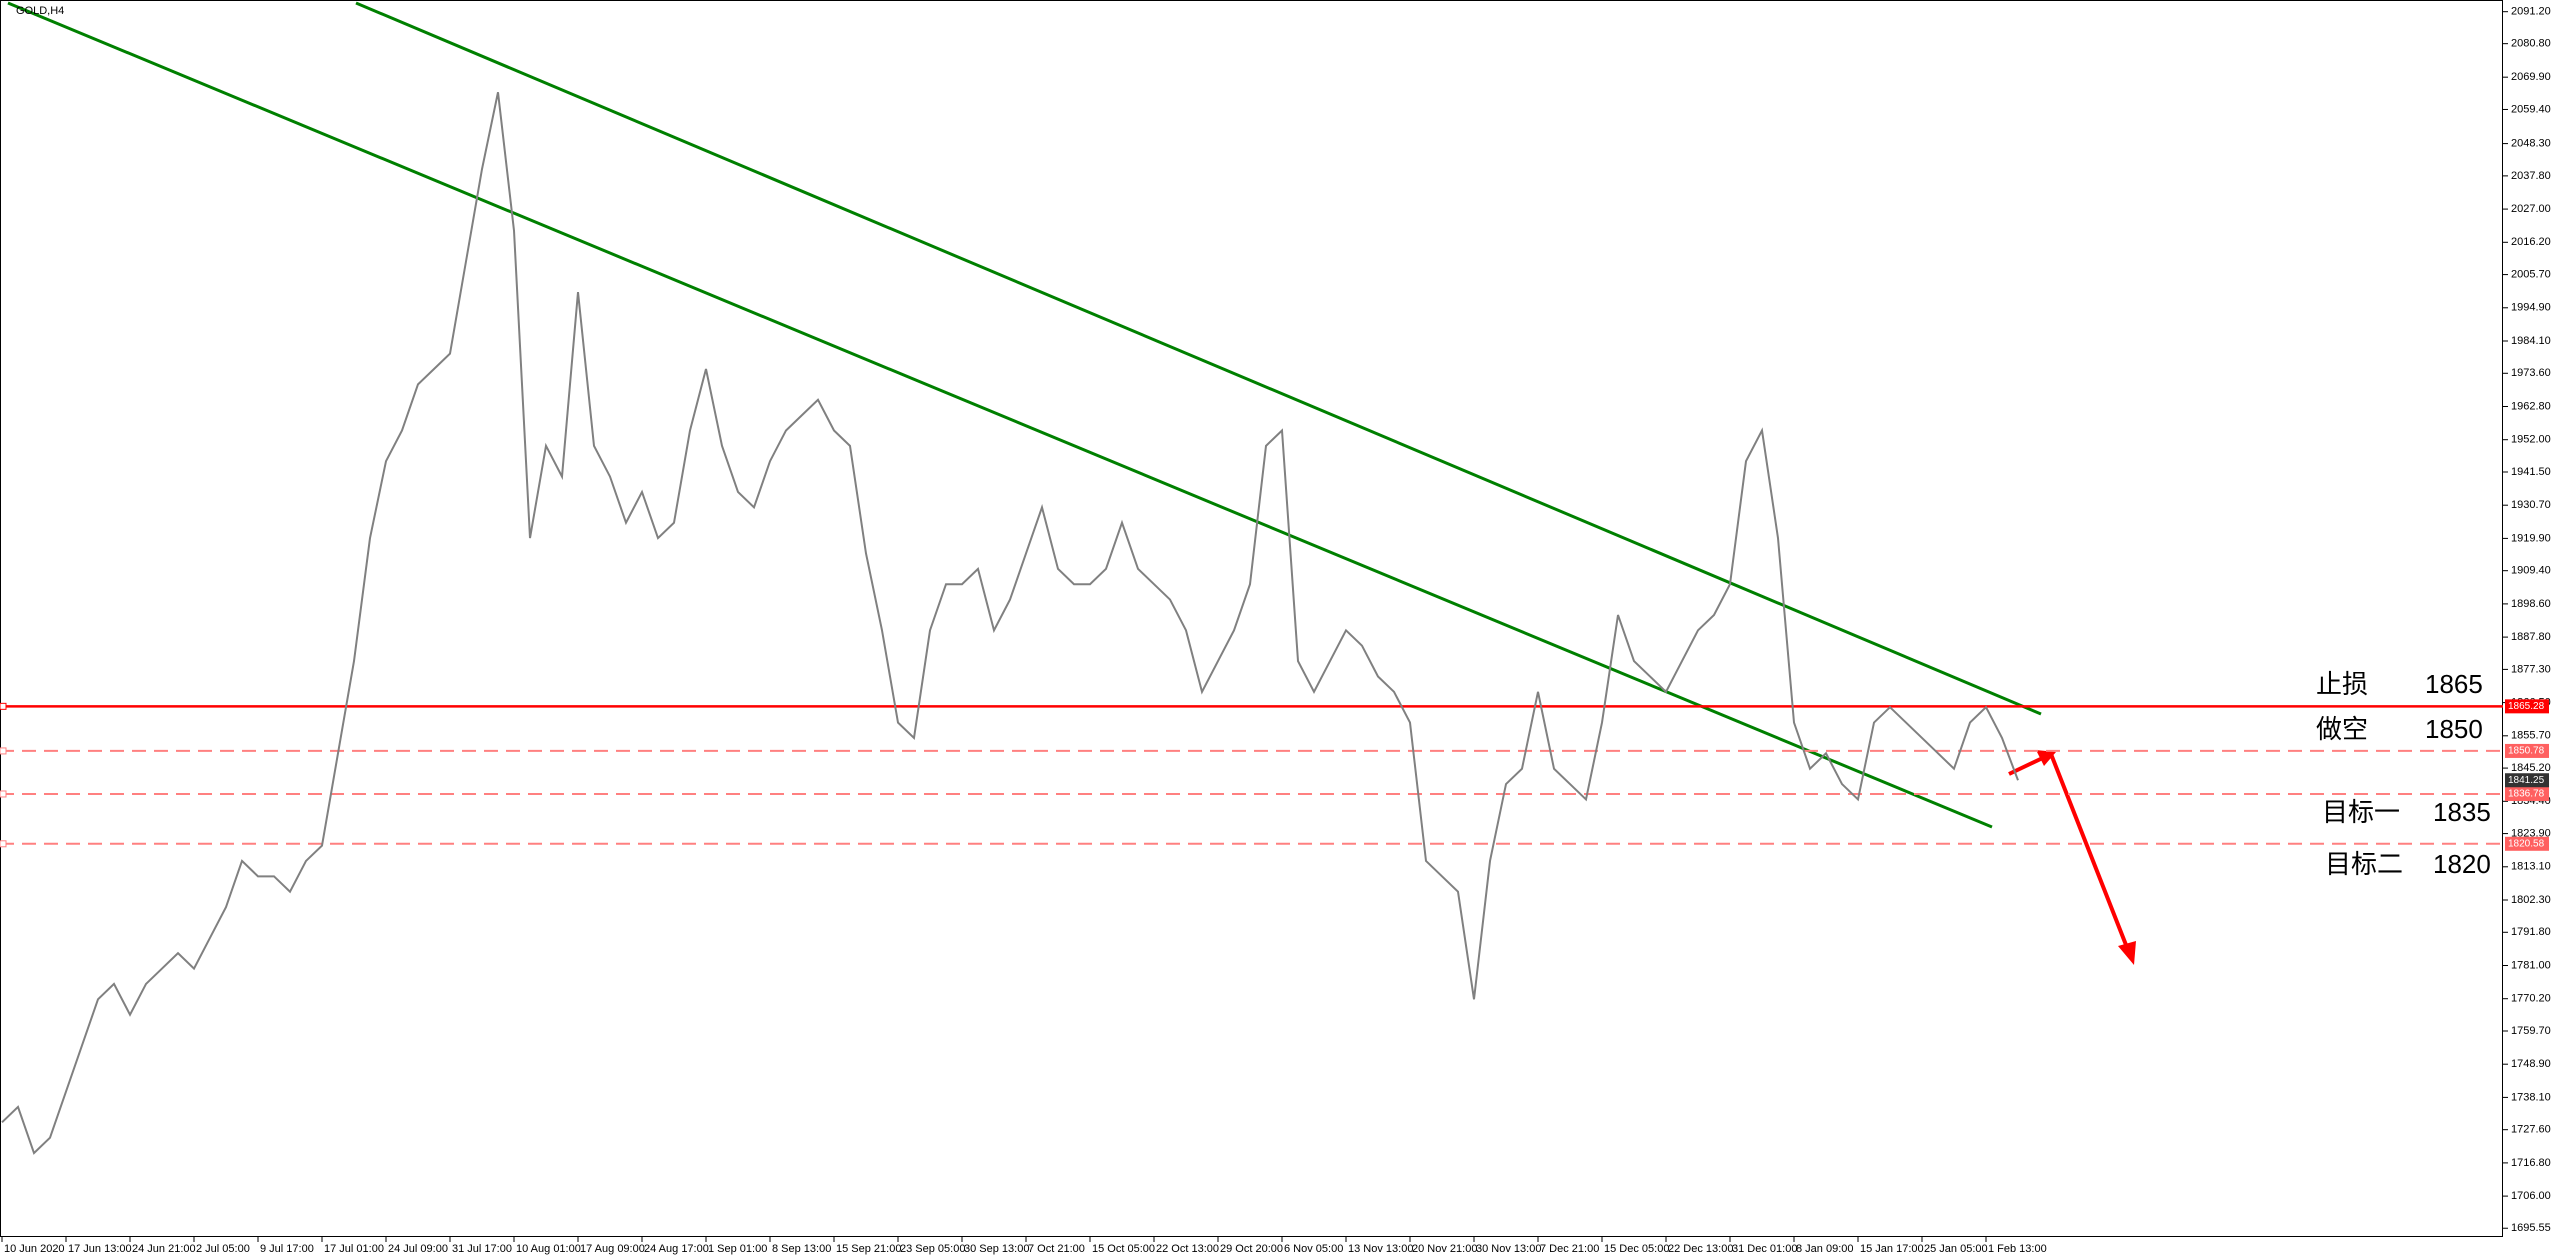 This screenshot has height=1259, width=2556. What do you see at coordinates (1825, 1249) in the screenshot?
I see `x-tick-label: 8 Jan 09:00` at bounding box center [1825, 1249].